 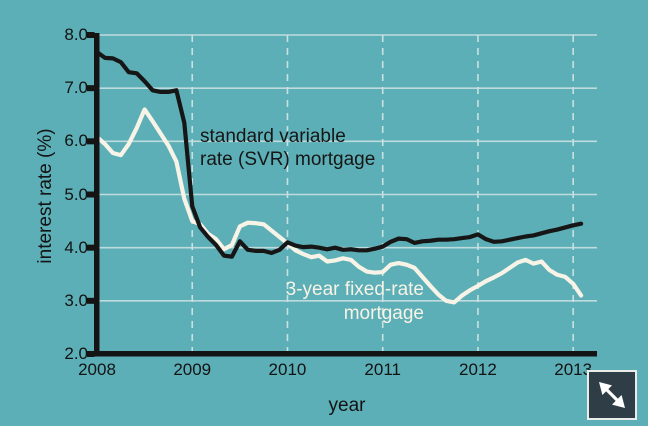 I want to click on expand-button, so click(x=612, y=395).